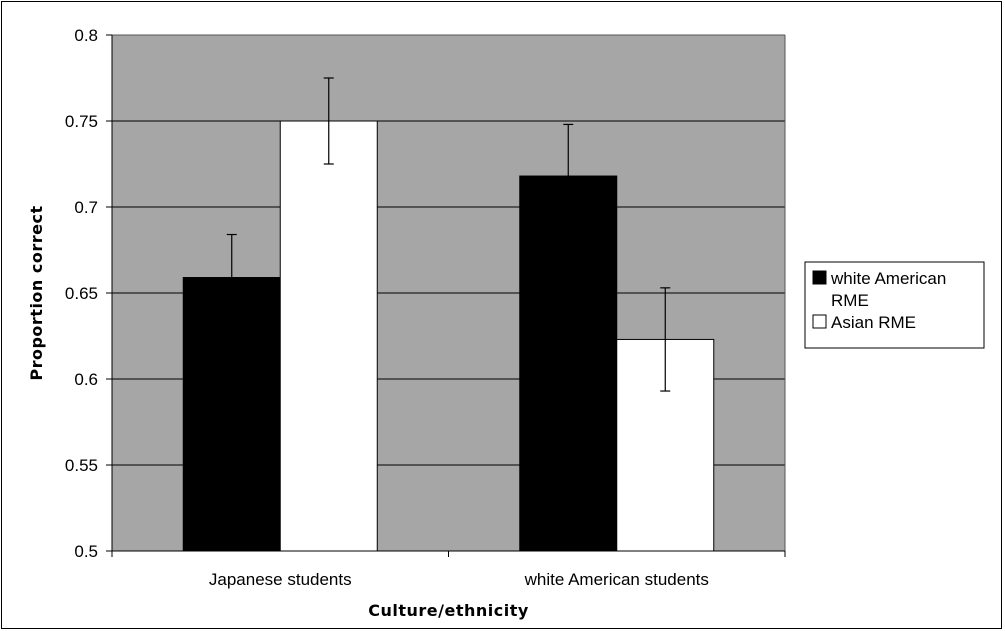 The width and height of the screenshot is (1005, 631). I want to click on legend-label: Asian RME, so click(873, 322).